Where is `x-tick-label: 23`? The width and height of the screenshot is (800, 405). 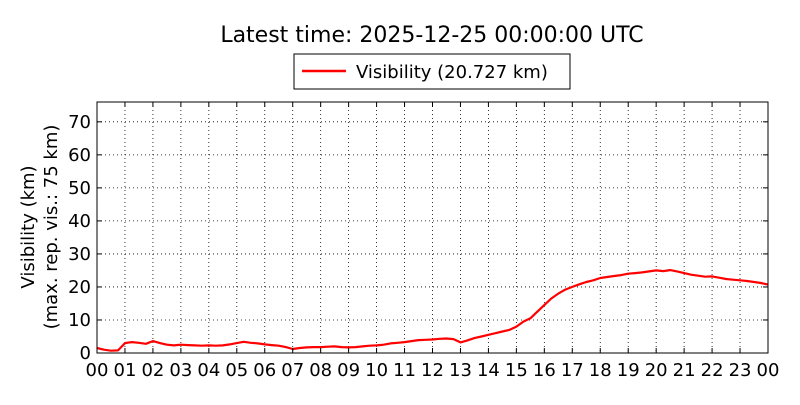 x-tick-label: 23 is located at coordinates (740, 370).